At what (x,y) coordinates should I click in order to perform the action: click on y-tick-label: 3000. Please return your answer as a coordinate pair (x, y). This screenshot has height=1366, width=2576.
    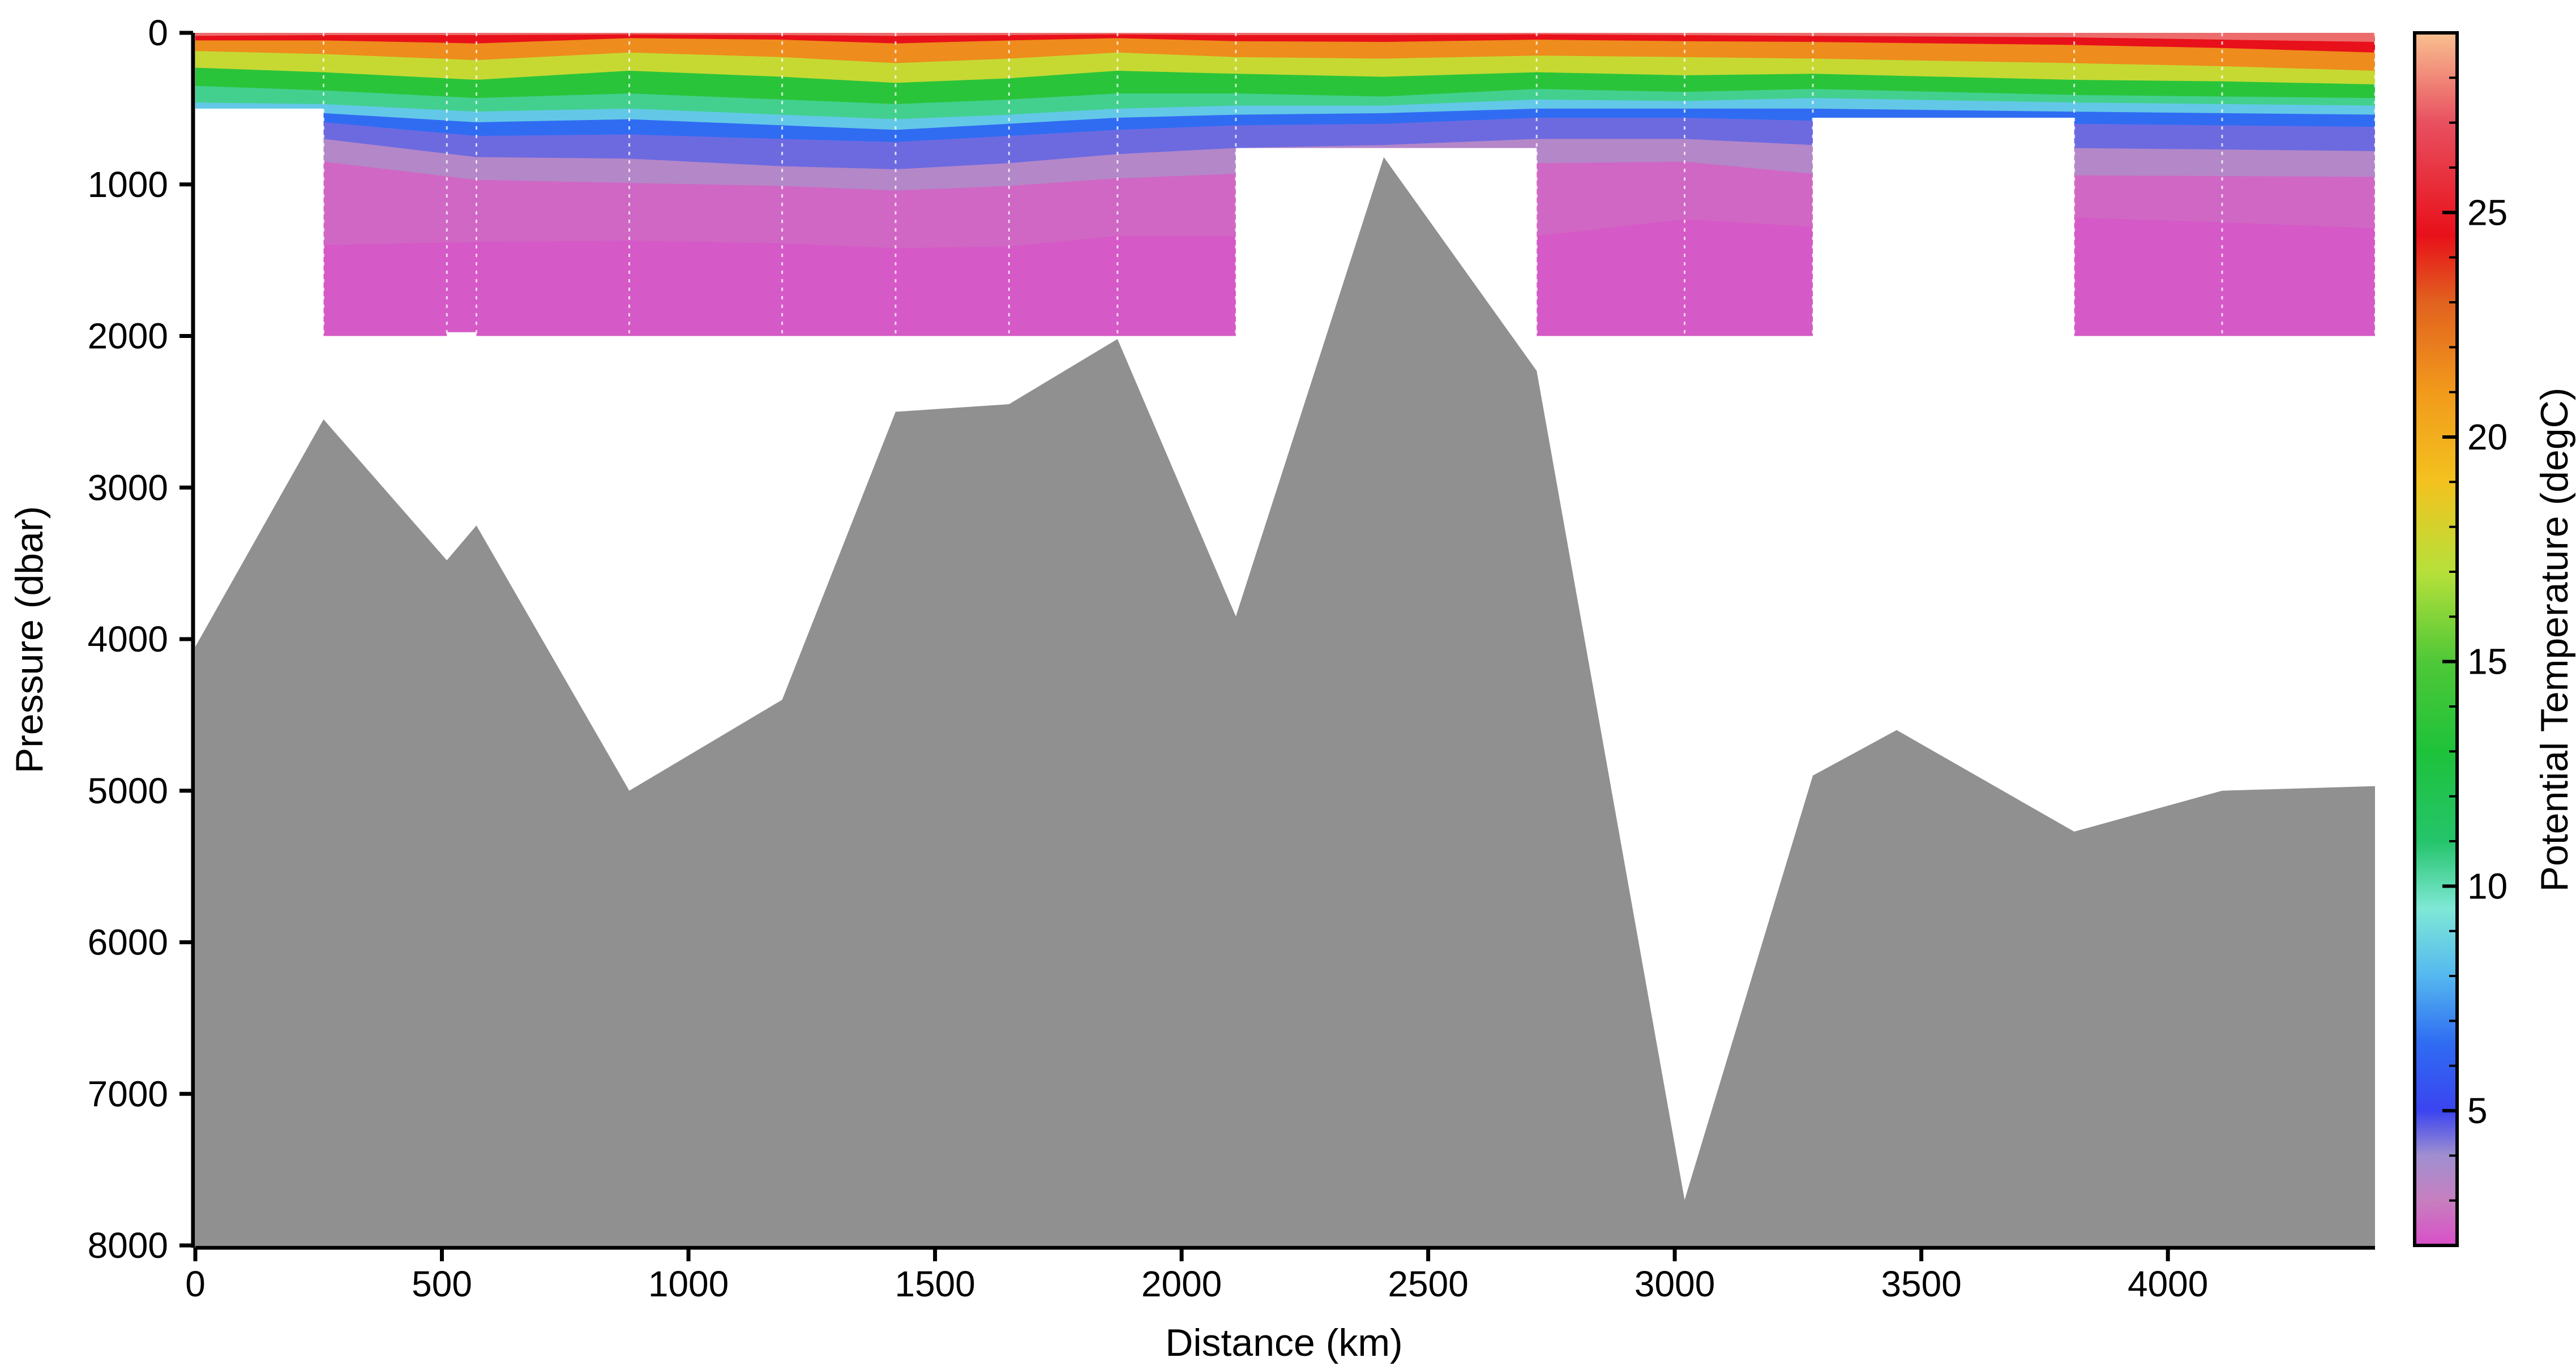
    Looking at the image, I should click on (128, 487).